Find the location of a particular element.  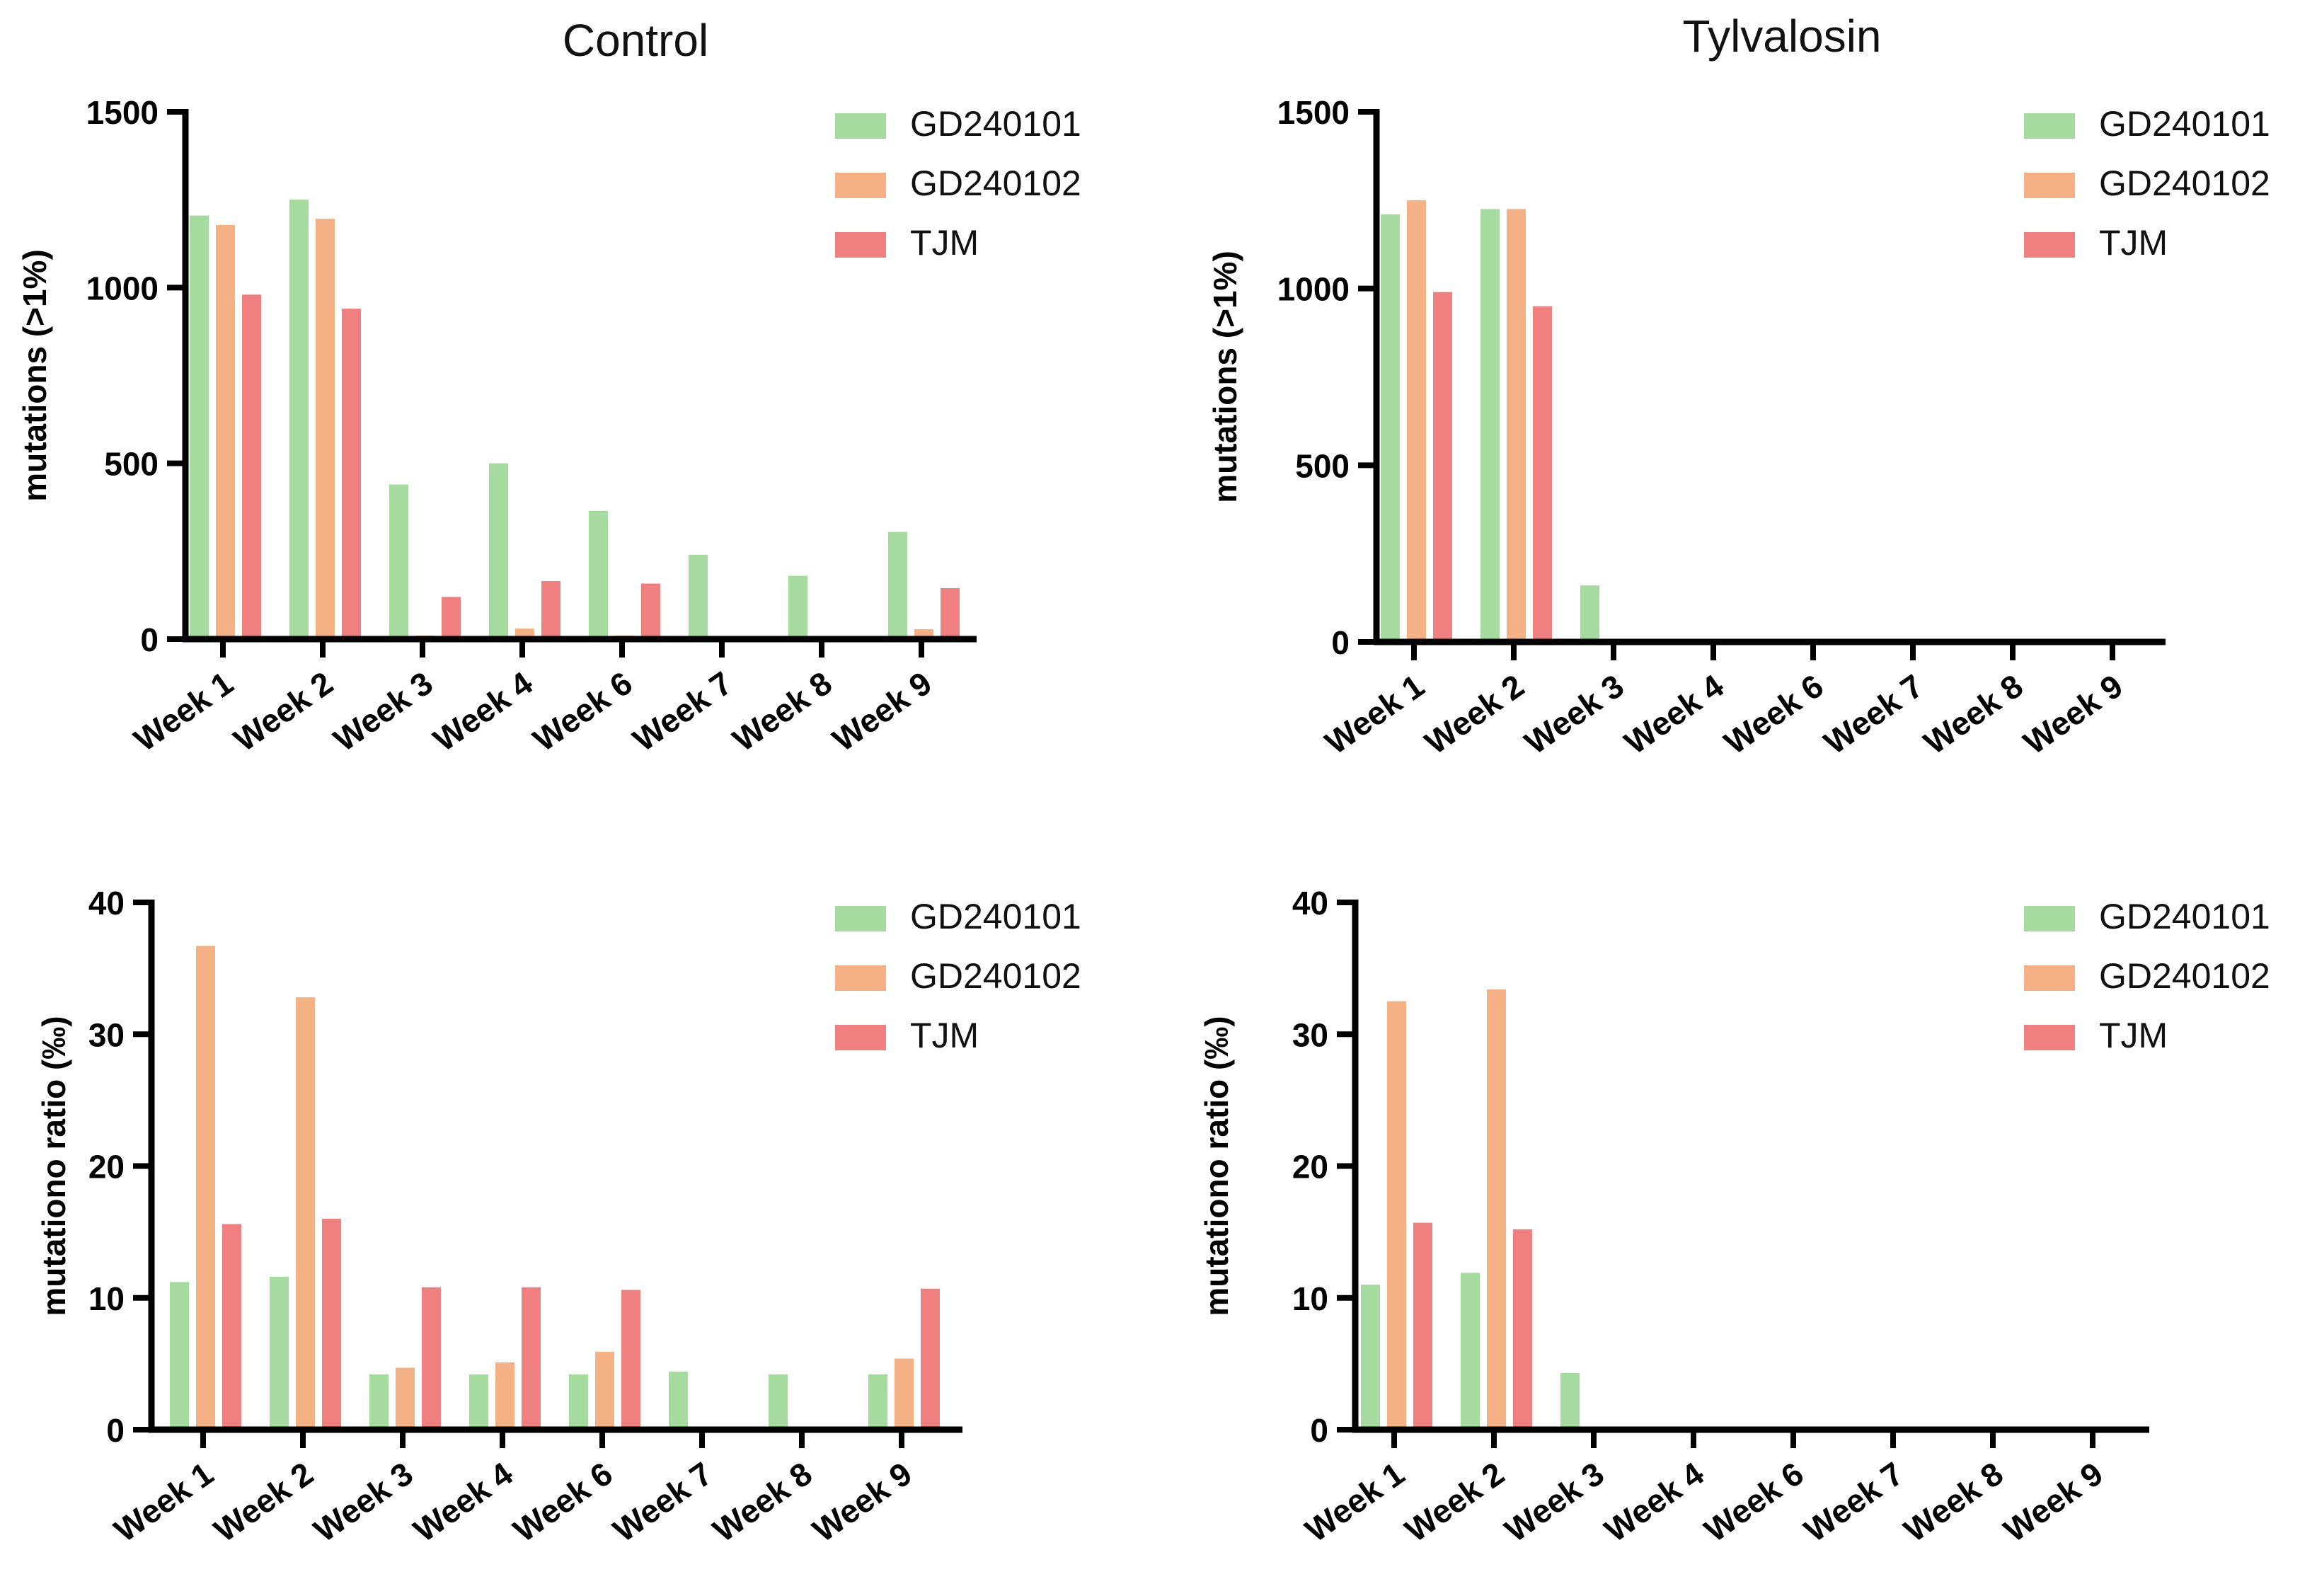

title-tylvalosin: Tylvalosin is located at coordinates (1782, 36).